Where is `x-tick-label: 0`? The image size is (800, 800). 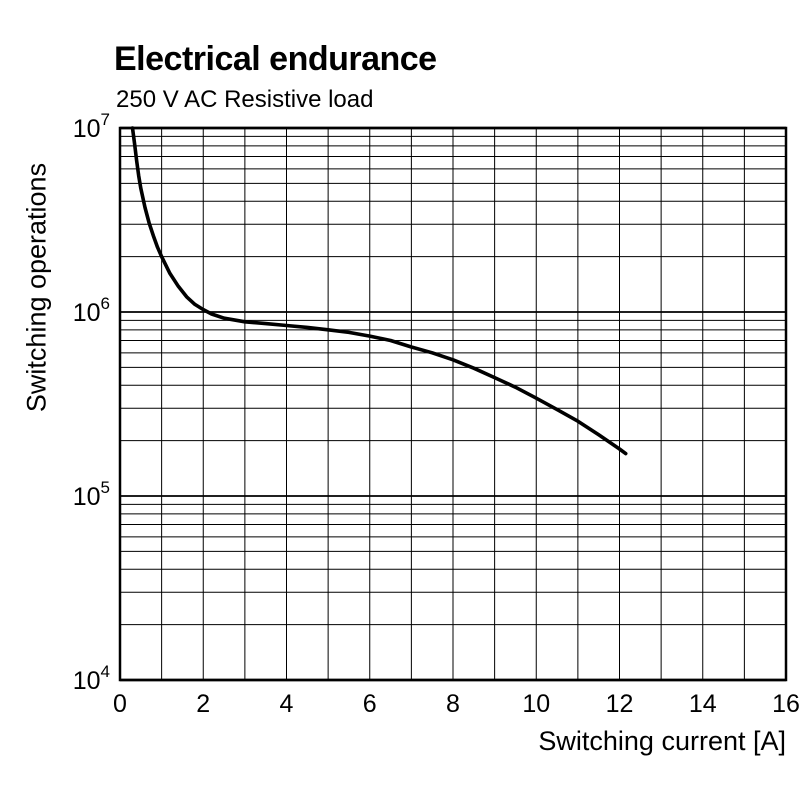
x-tick-label: 0 is located at coordinates (120, 704).